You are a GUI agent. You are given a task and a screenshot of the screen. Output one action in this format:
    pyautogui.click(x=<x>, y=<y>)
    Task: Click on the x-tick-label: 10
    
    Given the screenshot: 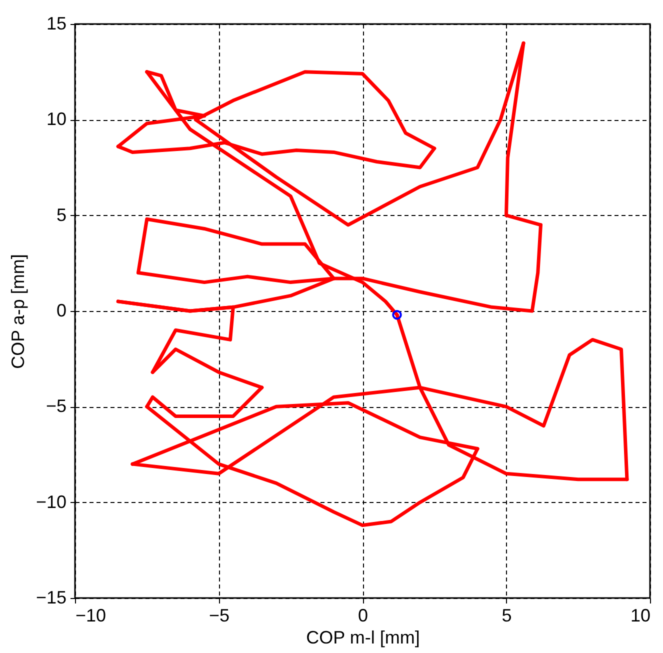 What is the action you would take?
    pyautogui.click(x=640, y=616)
    